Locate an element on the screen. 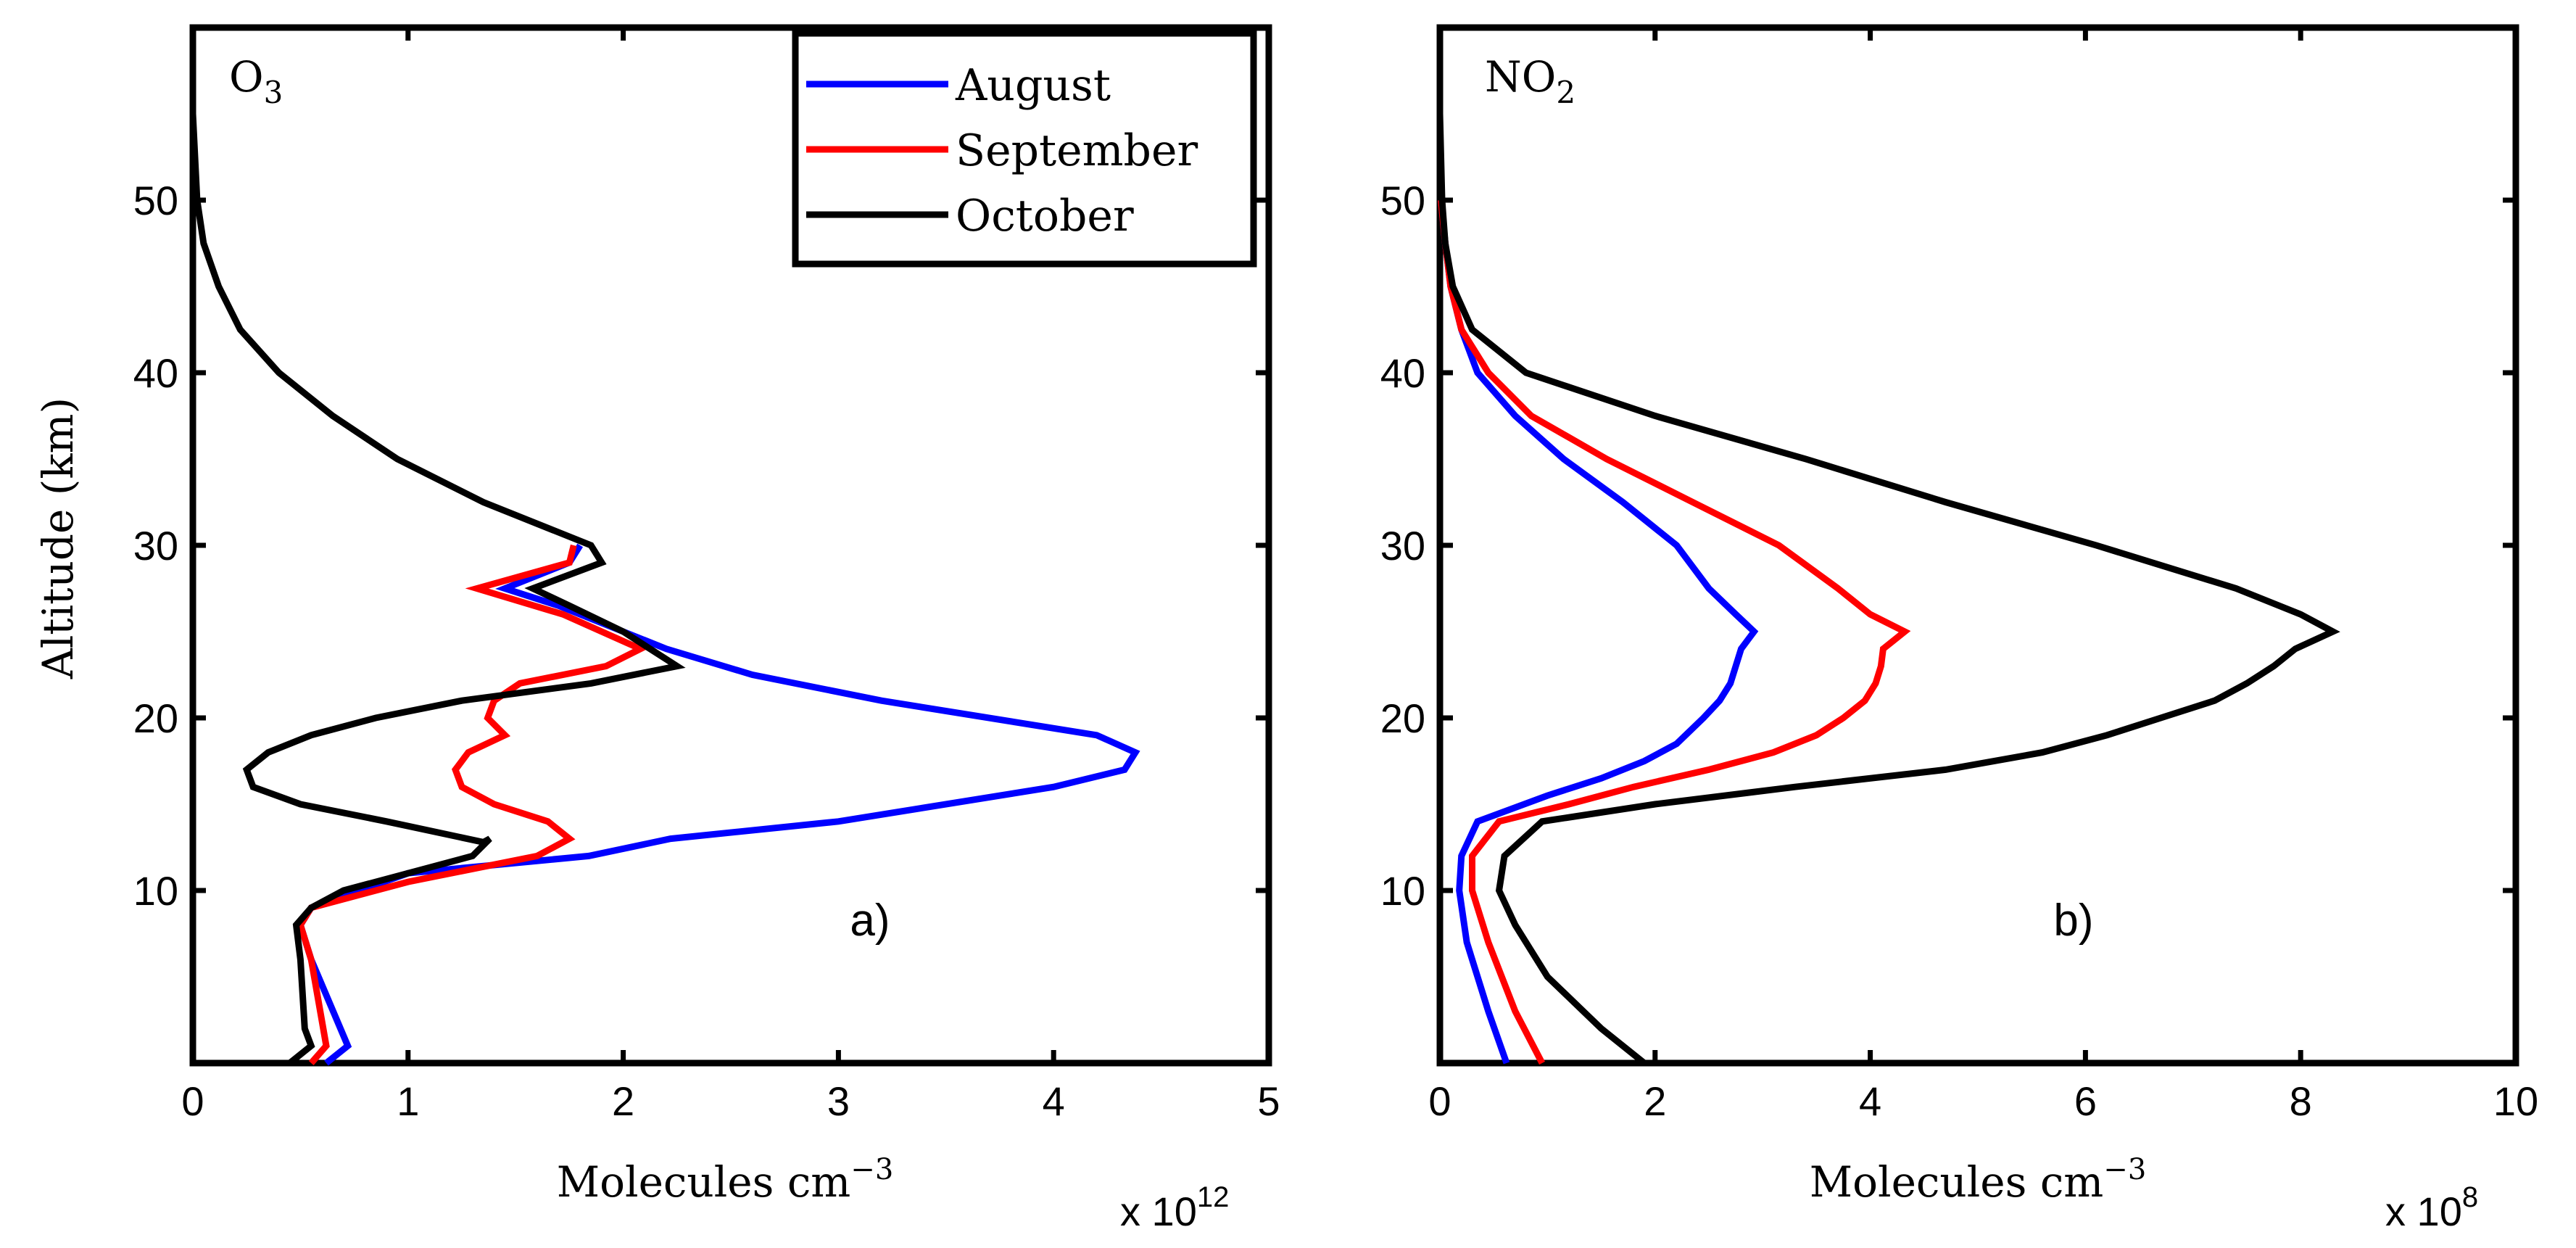  species-label: O3 is located at coordinates (256, 81).